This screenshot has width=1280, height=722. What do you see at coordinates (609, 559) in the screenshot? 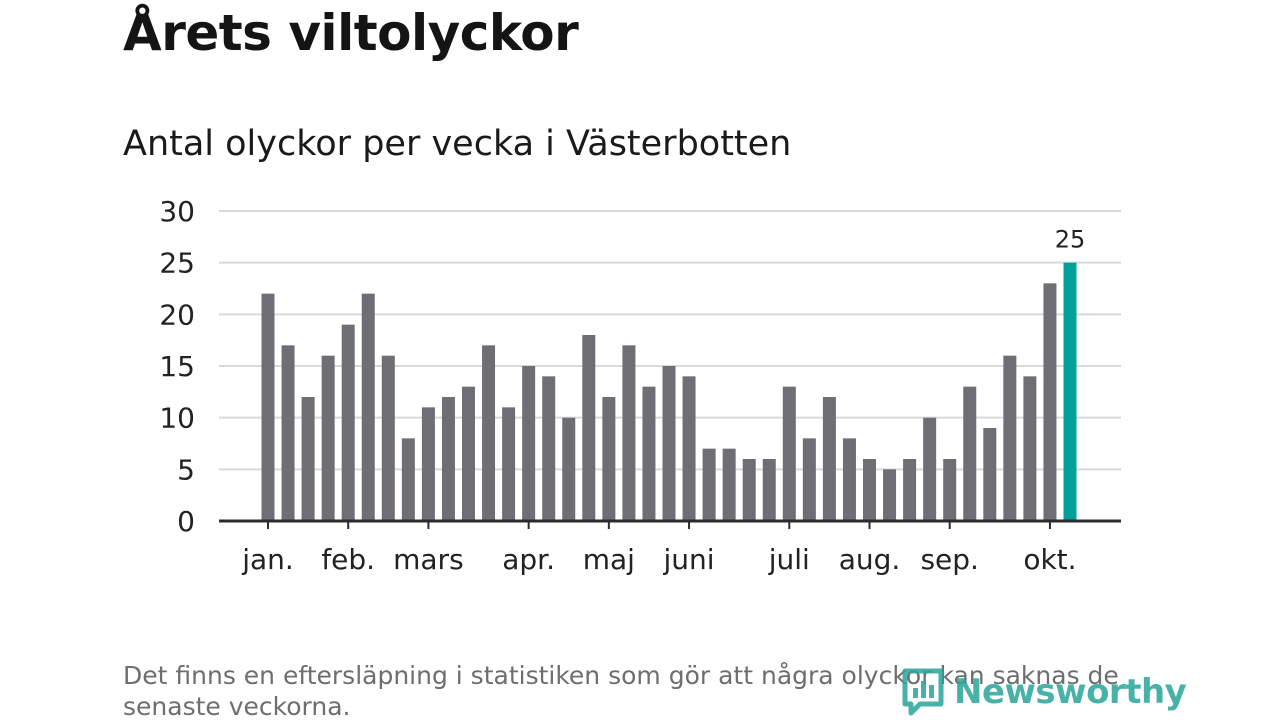
I see `x-tick-label: maj` at bounding box center [609, 559].